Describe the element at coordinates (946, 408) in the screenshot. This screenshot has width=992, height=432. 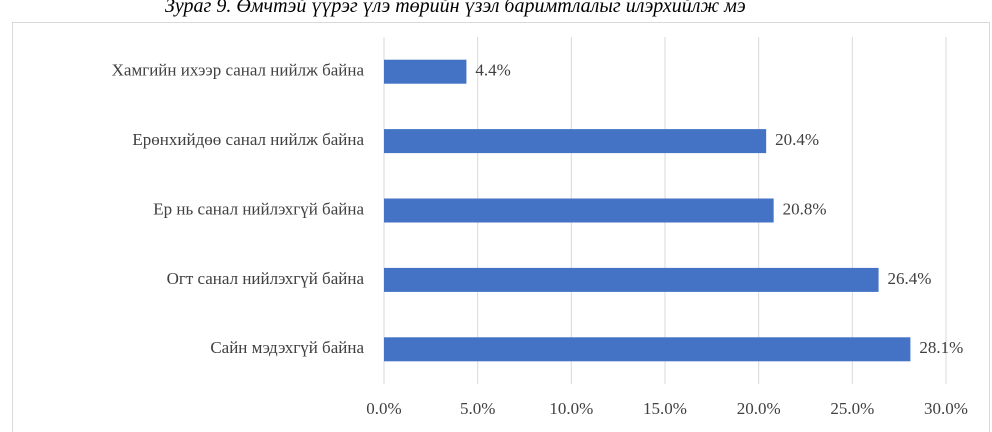
I see `x-tick-label: 30.0%` at that location.